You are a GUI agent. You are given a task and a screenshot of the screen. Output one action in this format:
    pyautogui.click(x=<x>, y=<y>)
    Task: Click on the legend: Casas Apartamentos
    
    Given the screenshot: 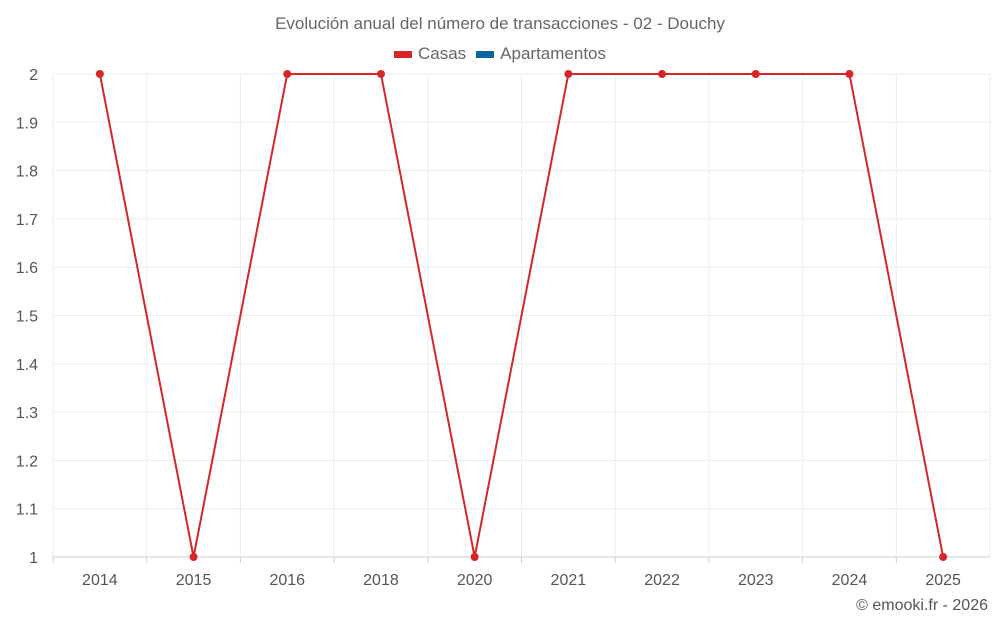 What is the action you would take?
    pyautogui.click(x=500, y=54)
    